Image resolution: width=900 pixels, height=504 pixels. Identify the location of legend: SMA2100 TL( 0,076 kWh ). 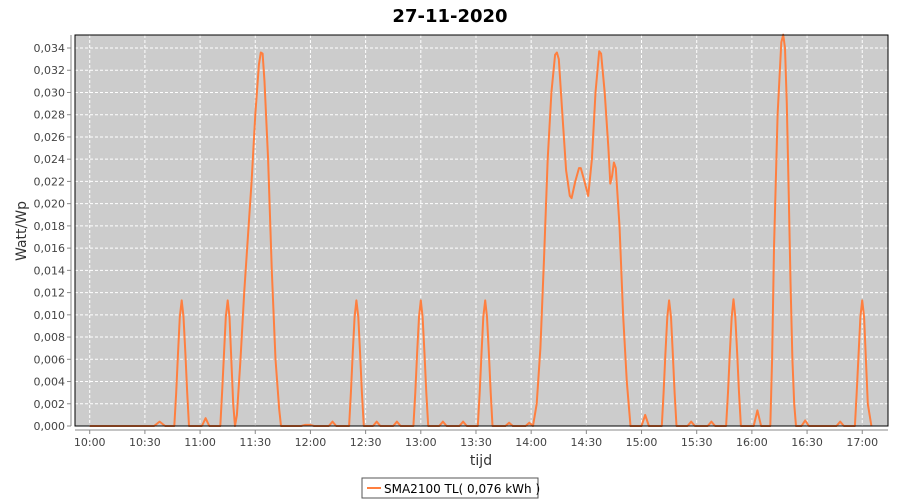
(450, 488).